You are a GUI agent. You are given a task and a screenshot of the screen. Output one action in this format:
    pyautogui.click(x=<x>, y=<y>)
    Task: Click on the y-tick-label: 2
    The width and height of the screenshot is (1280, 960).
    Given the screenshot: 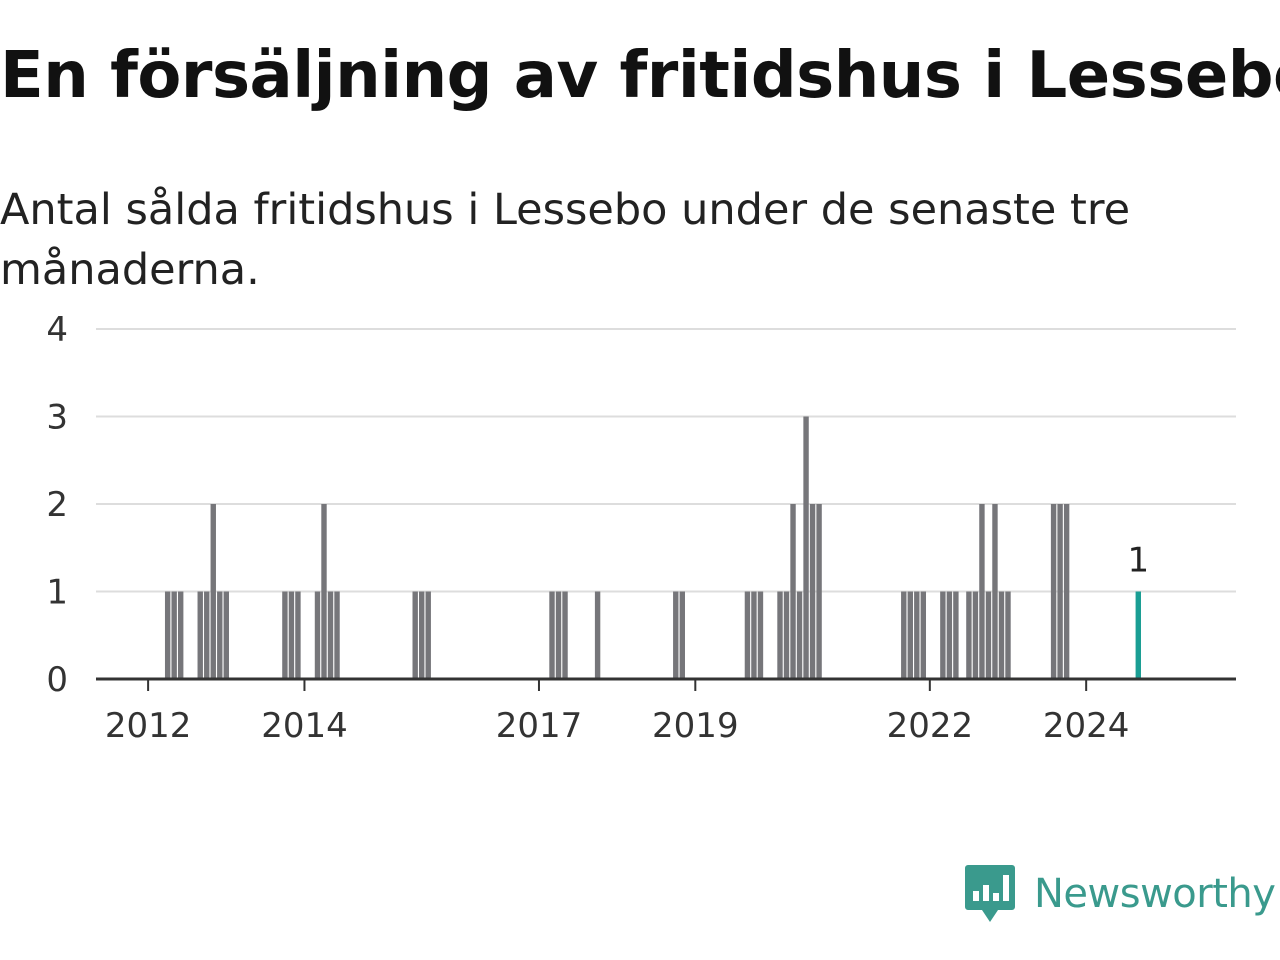 What is the action you would take?
    pyautogui.click(x=57, y=505)
    